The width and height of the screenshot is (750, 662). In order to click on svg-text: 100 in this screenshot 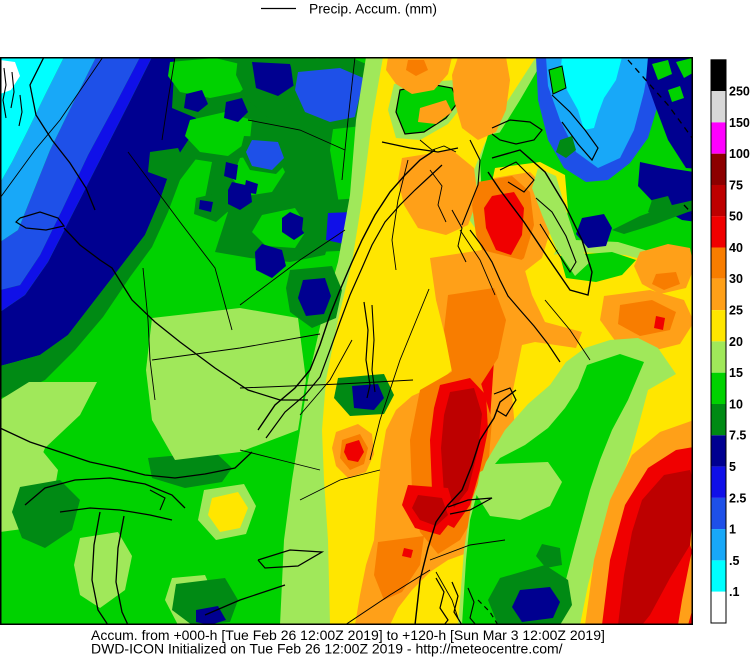, I will do `click(739, 154)`.